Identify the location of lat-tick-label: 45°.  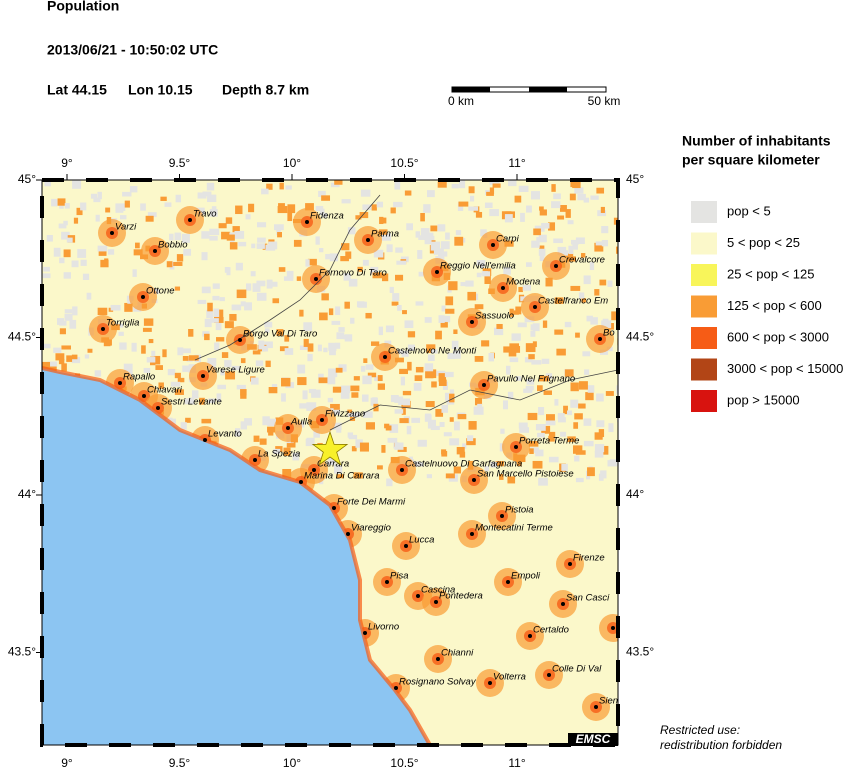
(27, 179).